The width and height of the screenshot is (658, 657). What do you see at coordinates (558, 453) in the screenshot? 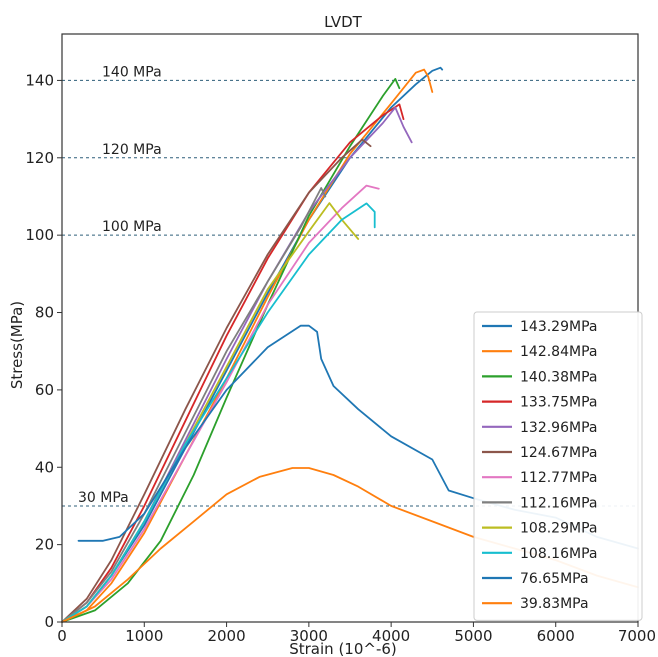
I see `legend-entry-label: 124.67MPa` at bounding box center [558, 453].